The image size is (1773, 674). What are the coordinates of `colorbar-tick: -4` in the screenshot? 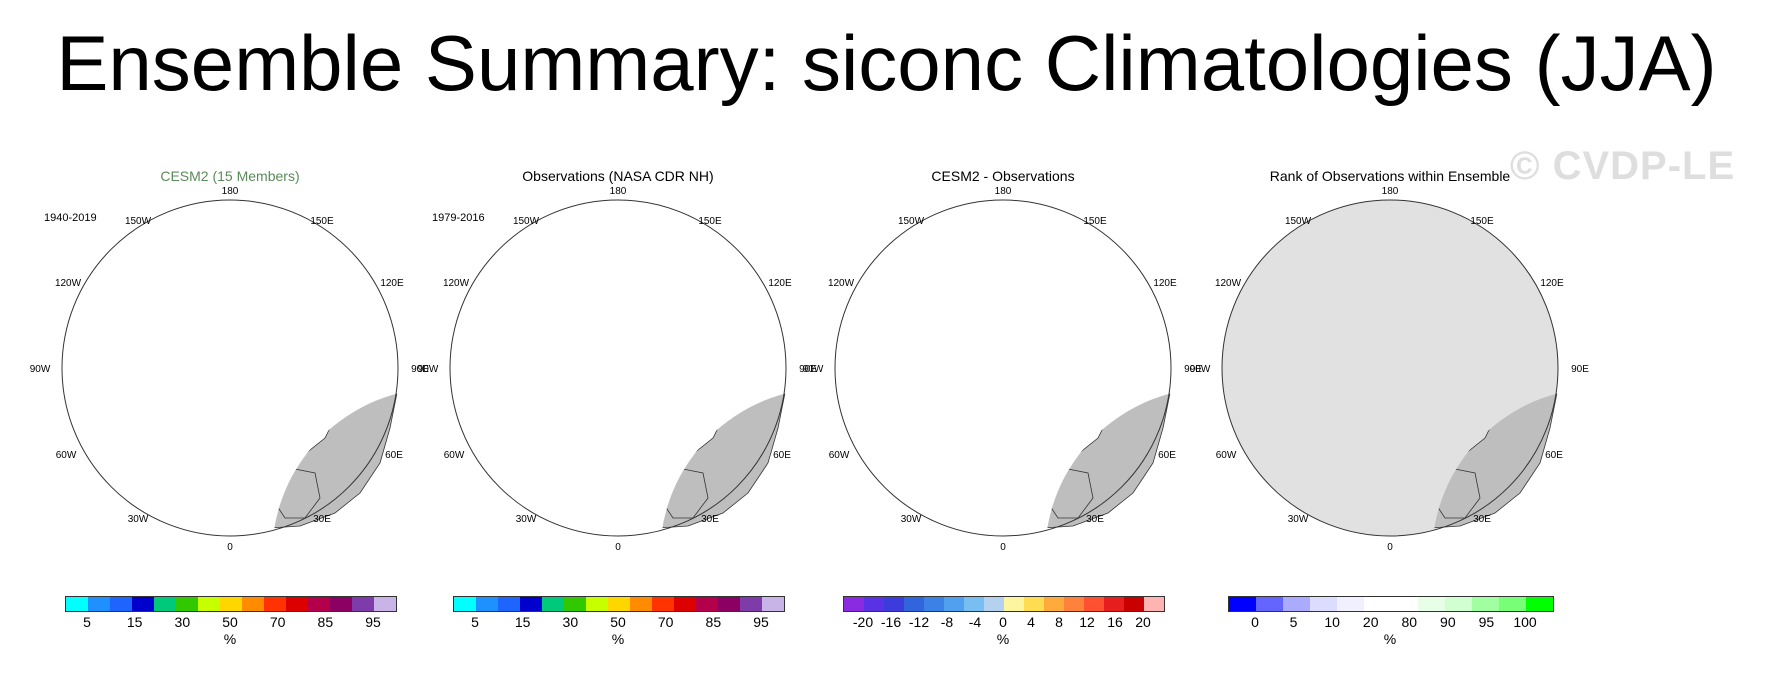 It's located at (975, 622).